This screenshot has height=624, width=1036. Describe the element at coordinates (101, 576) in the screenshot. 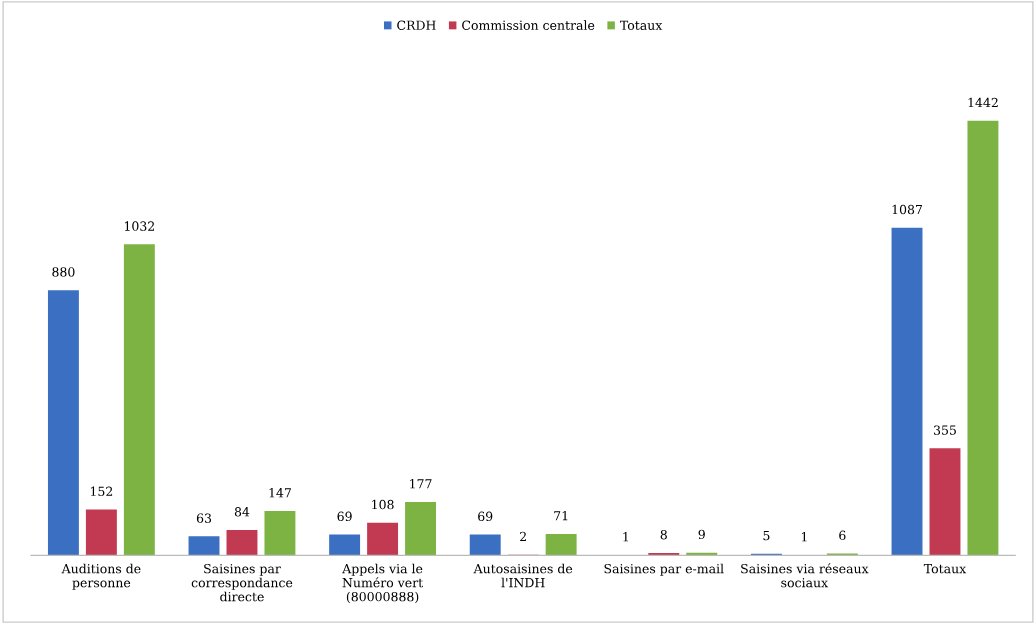

I see `x-tick-label: Auditions de personne` at that location.